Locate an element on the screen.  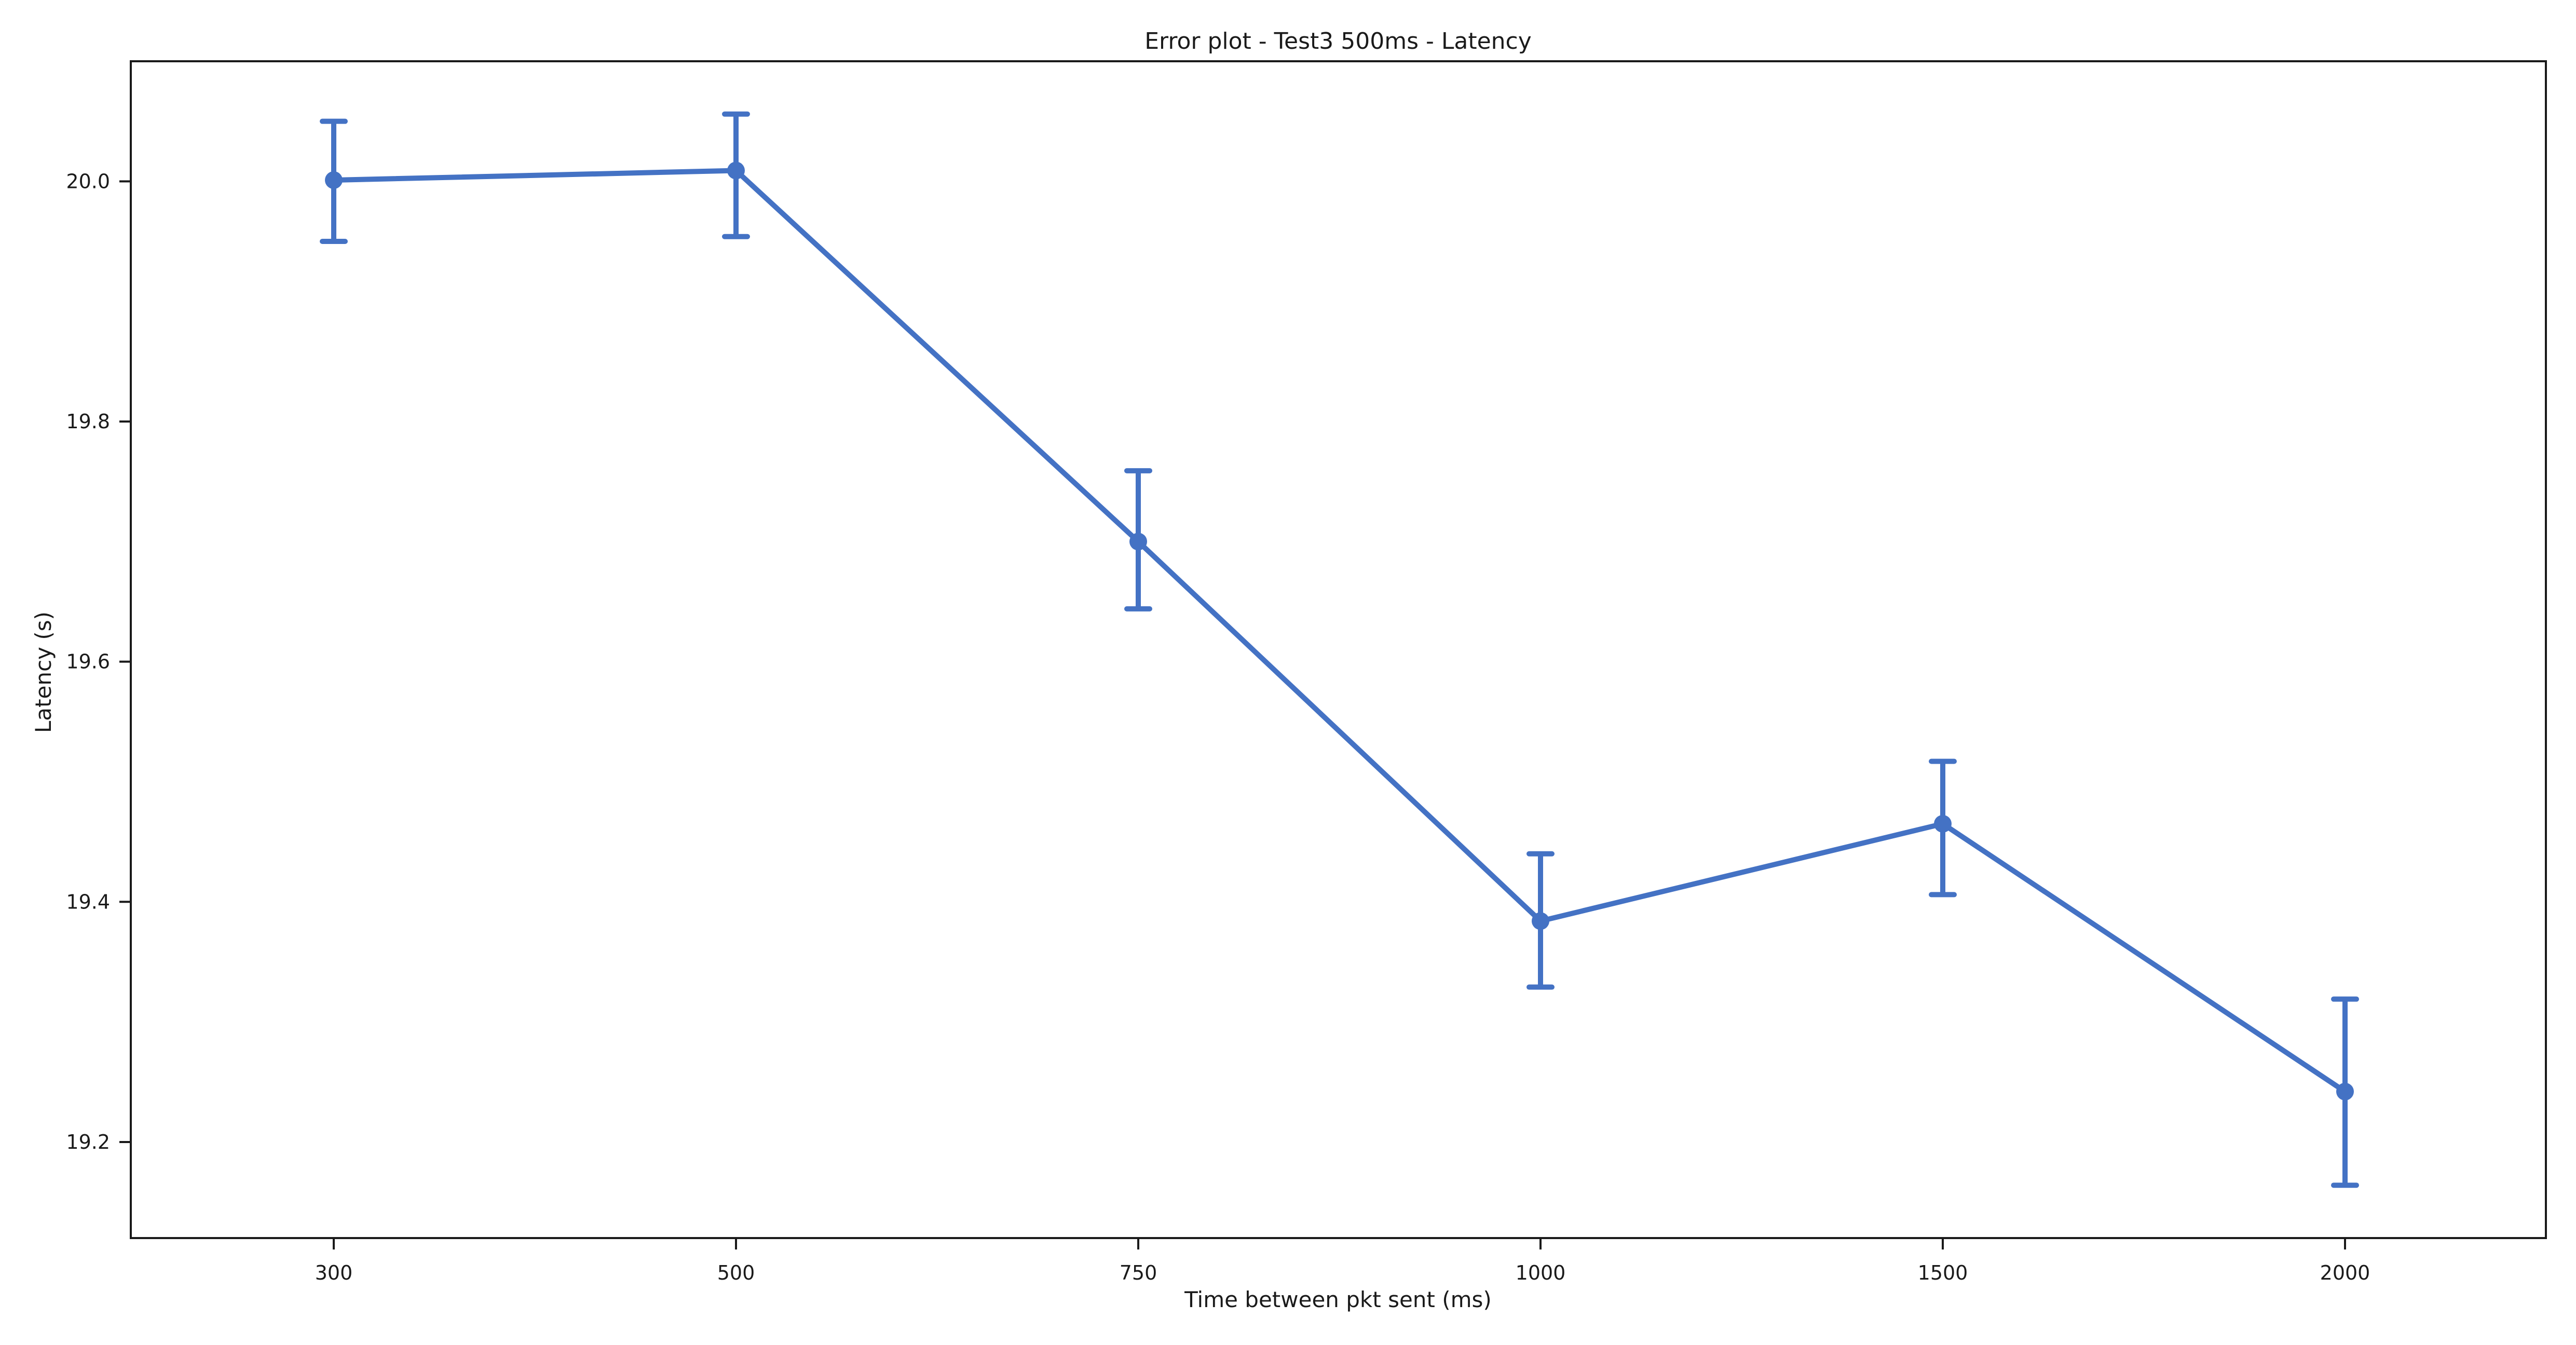
x-axis-label: Time between pkt sent (ms) is located at coordinates (1338, 1299).